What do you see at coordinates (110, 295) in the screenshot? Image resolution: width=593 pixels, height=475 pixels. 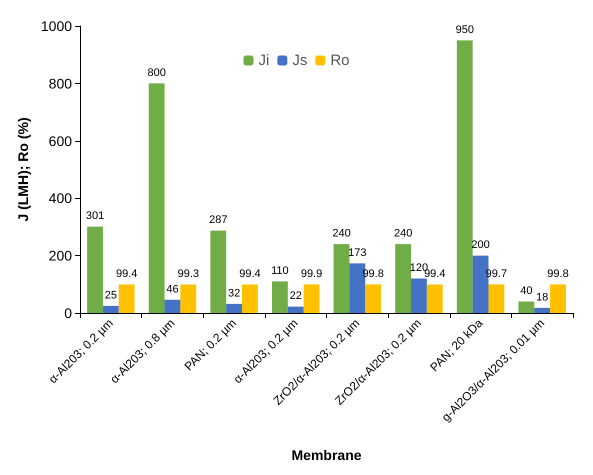 I see `data-label: 25` at bounding box center [110, 295].